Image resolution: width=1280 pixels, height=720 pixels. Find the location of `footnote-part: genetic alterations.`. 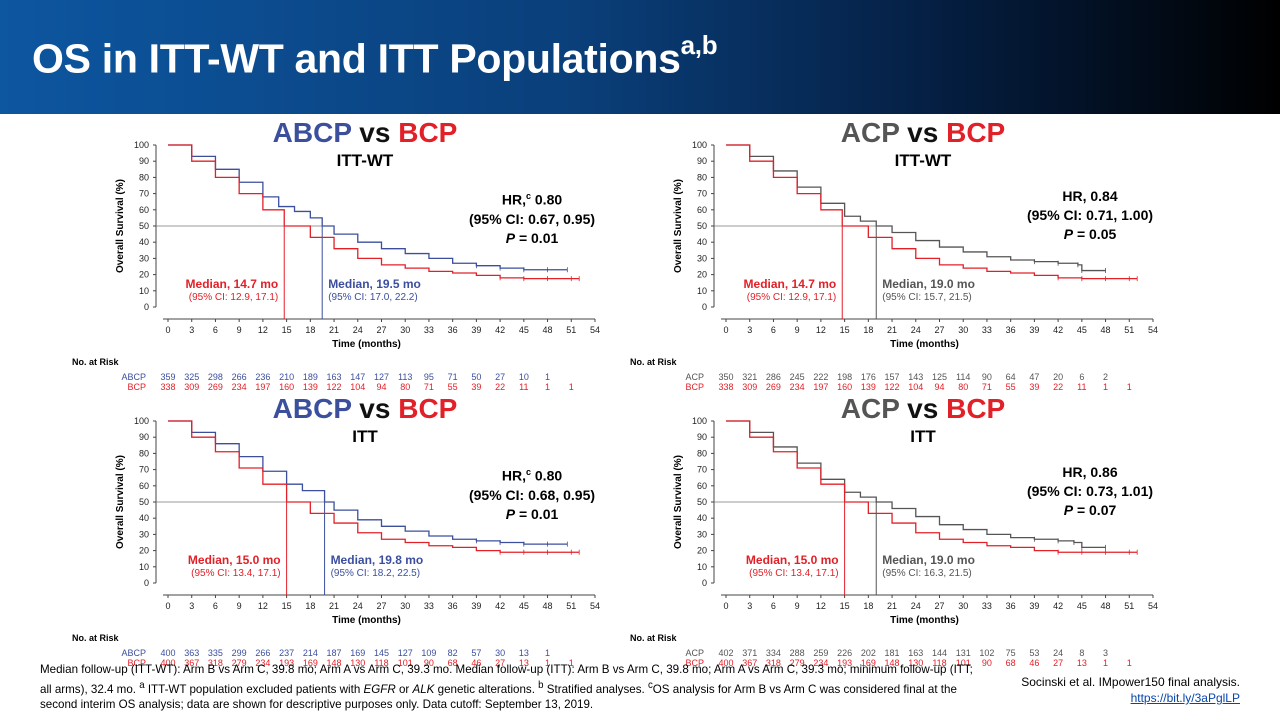

footnote-part: genetic alterations. is located at coordinates (486, 689).